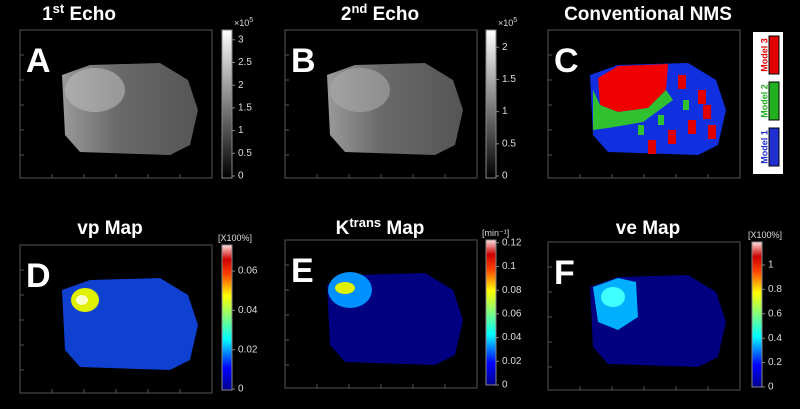  What do you see at coordinates (47, 14) in the screenshot?
I see `title-part: 1` at bounding box center [47, 14].